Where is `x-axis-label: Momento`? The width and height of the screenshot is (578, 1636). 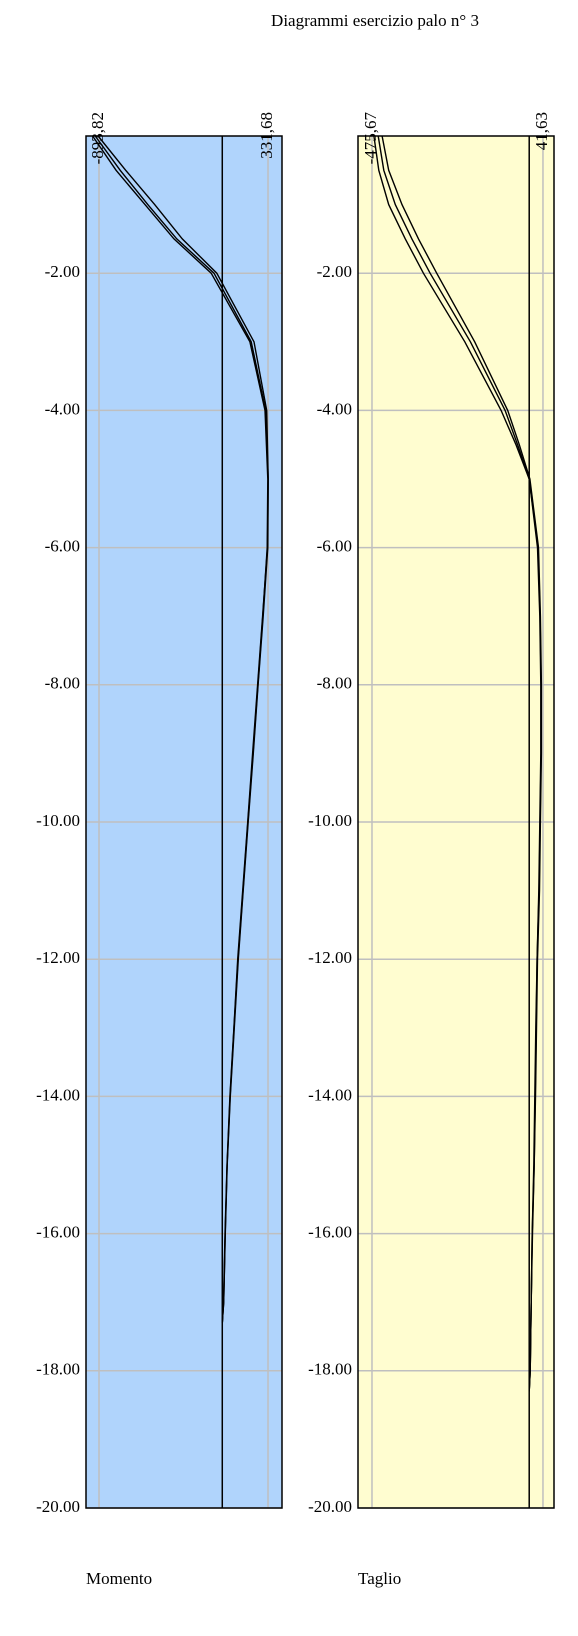
x-axis-label: Momento is located at coordinates (119, 1578).